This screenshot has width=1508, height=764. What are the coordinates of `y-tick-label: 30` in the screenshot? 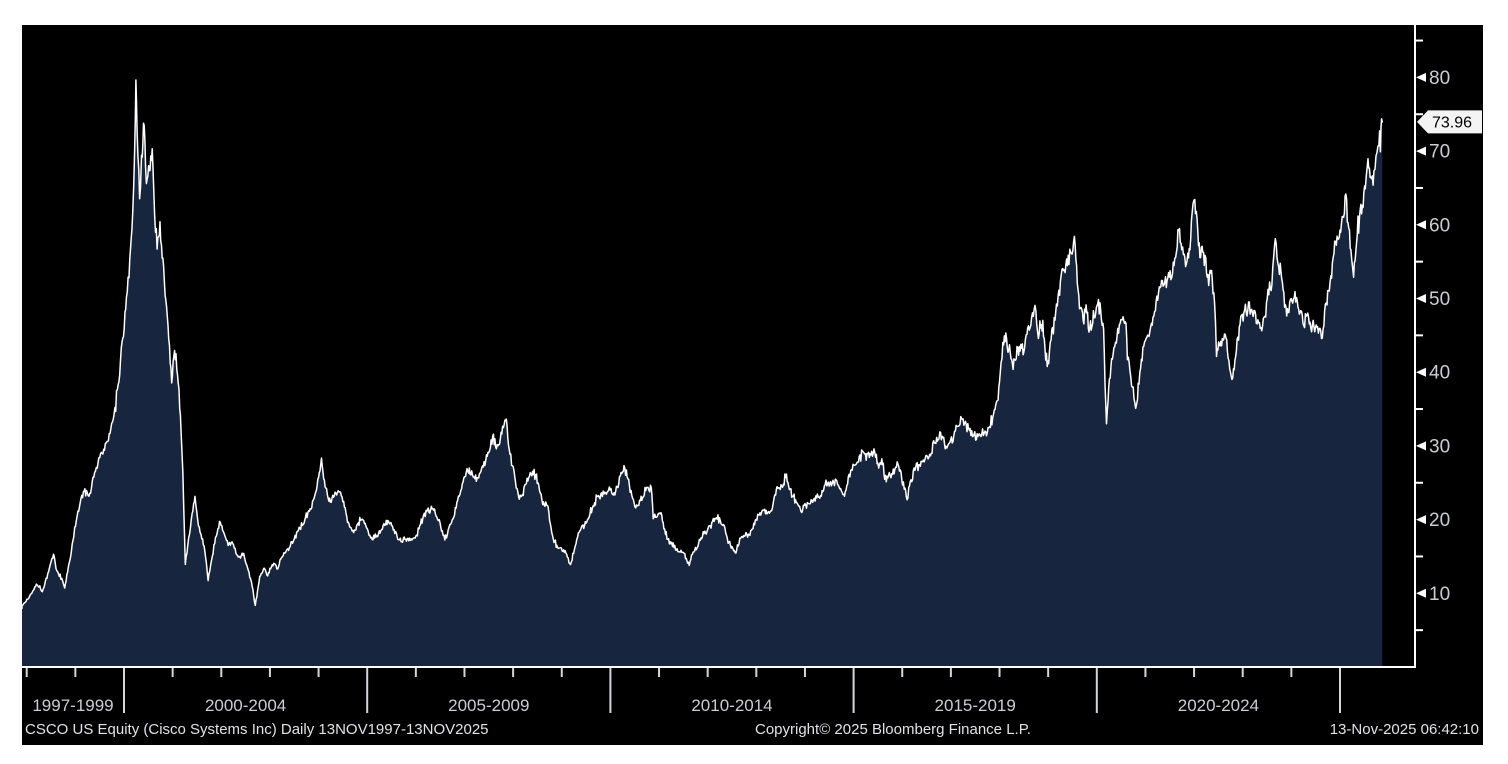 It's located at (1439, 446).